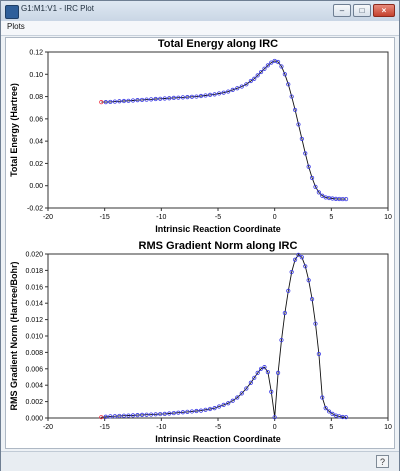  I want to click on chart-1-xtick-label: 10, so click(388, 427).